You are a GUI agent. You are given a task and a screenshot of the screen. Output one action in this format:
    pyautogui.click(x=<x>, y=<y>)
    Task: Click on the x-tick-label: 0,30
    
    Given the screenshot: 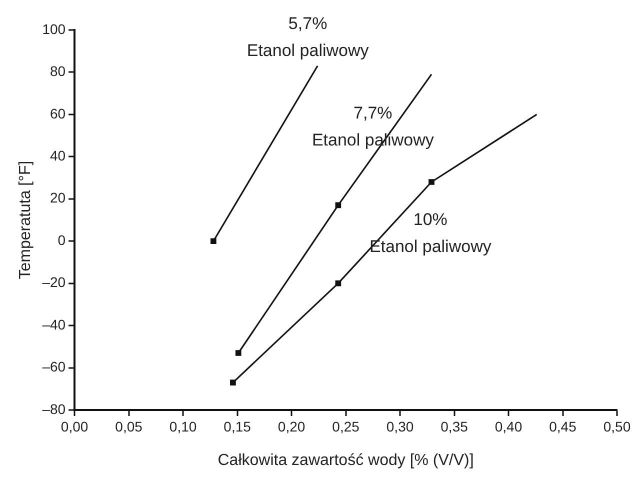 What is the action you would take?
    pyautogui.click(x=400, y=426)
    